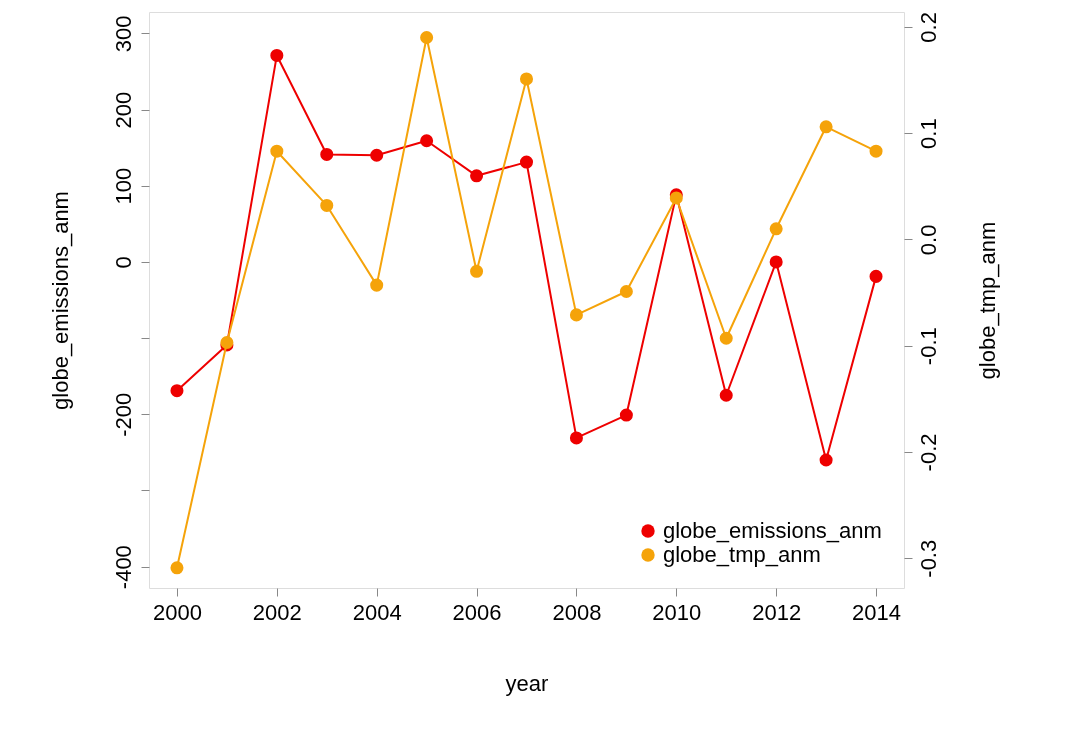  Describe the element at coordinates (987, 300) in the screenshot. I see `y2-axis-title: globe_tmp_anm` at that location.